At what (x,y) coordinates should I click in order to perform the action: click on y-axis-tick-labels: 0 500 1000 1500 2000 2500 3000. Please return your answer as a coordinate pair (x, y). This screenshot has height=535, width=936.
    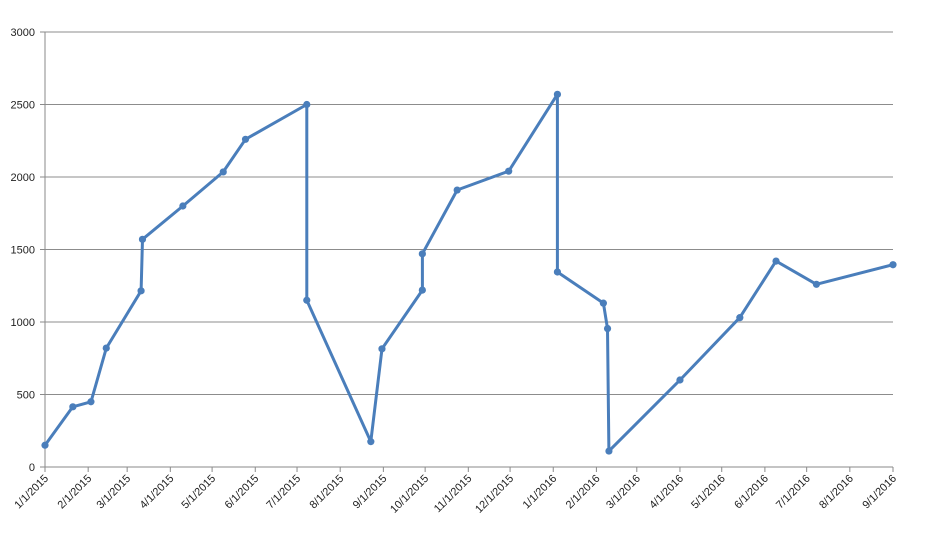
    Looking at the image, I should click on (28, 250).